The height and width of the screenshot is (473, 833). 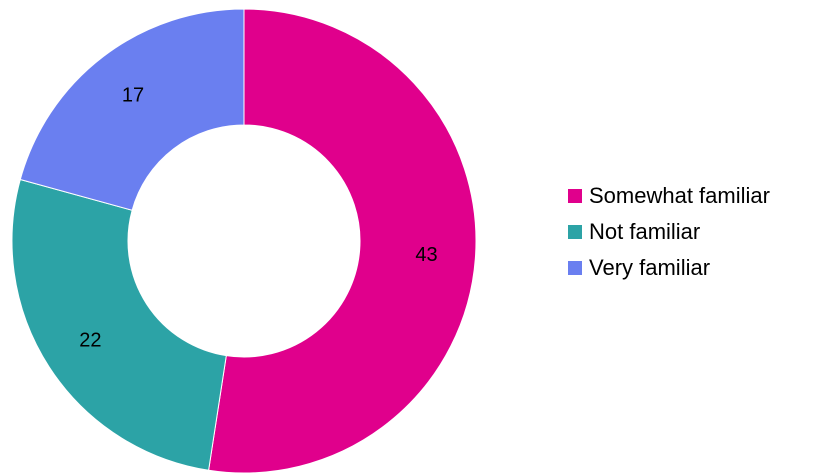 I want to click on legend-label: Very familiar, so click(x=650, y=267).